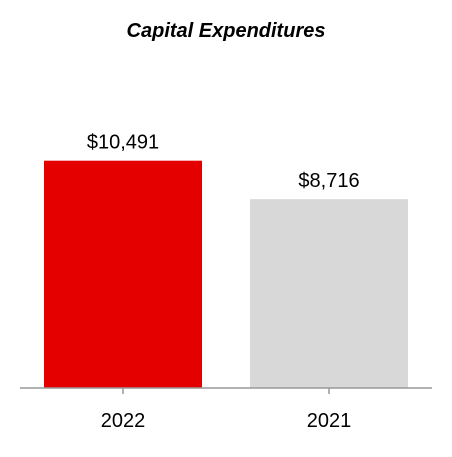 This screenshot has height=457, width=452. What do you see at coordinates (329, 293) in the screenshot?
I see `bar-2021` at bounding box center [329, 293].